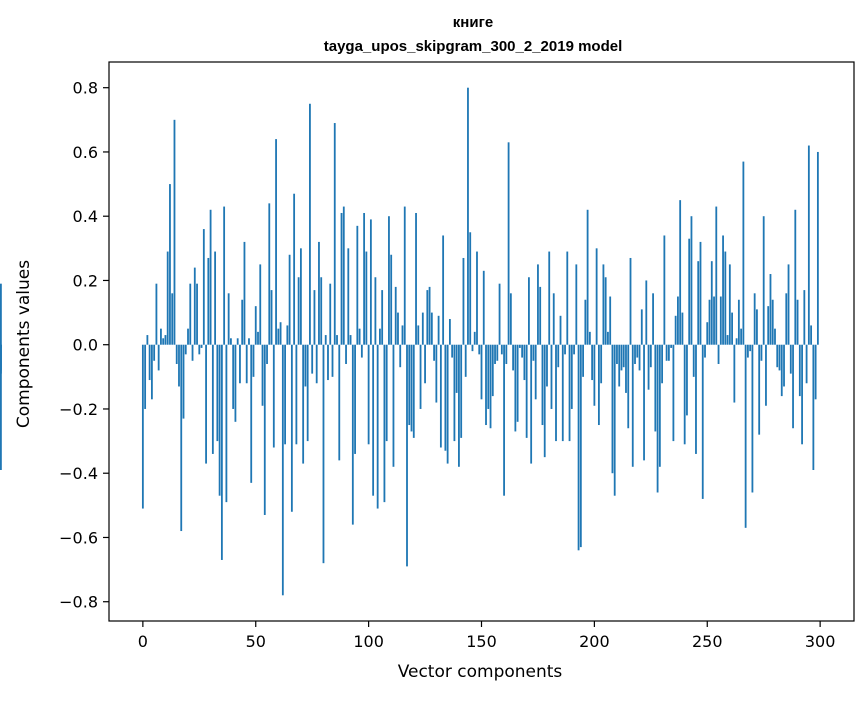 The height and width of the screenshot is (701, 867). What do you see at coordinates (707, 641) in the screenshot?
I see `x-tick-label: 250` at bounding box center [707, 641].